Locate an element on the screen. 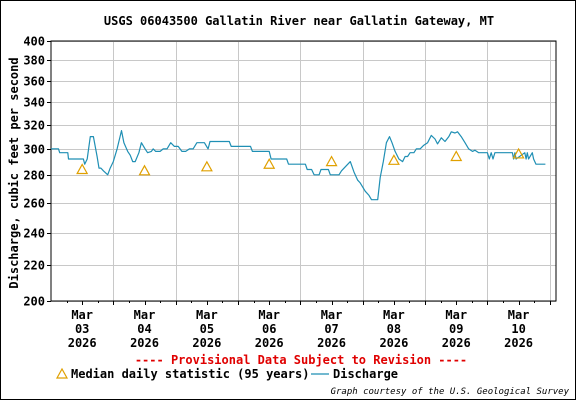  y-axis-label: Discharge, cubic feet per second is located at coordinates (14, 172).